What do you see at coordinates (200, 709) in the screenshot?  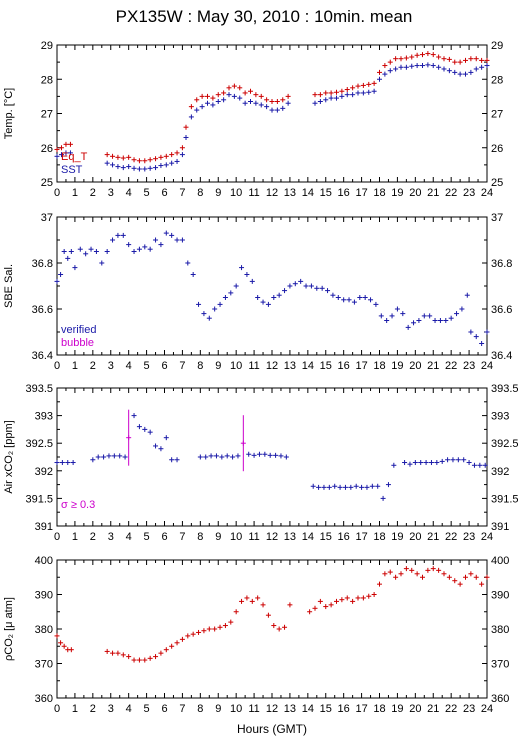 I see `x-tick-label: 8` at bounding box center [200, 709].